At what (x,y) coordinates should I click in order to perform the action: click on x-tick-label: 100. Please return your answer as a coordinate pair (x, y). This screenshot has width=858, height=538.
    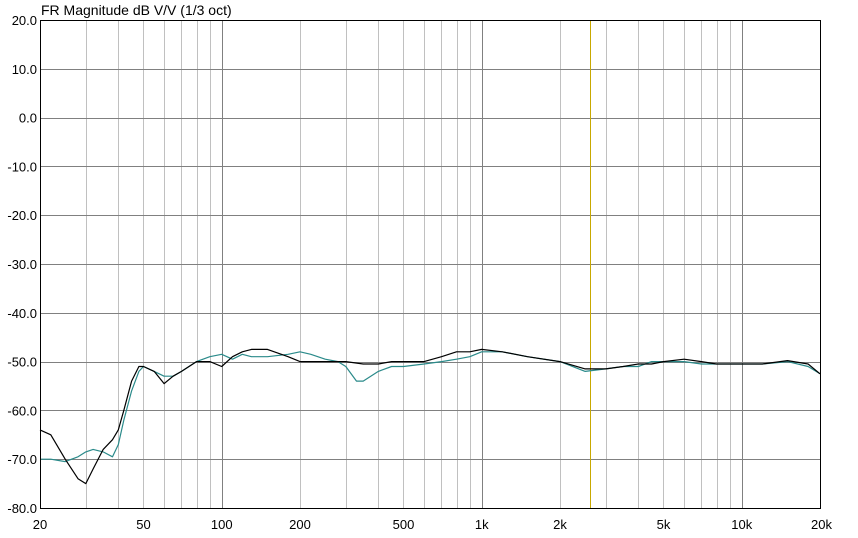
    Looking at the image, I should click on (222, 524).